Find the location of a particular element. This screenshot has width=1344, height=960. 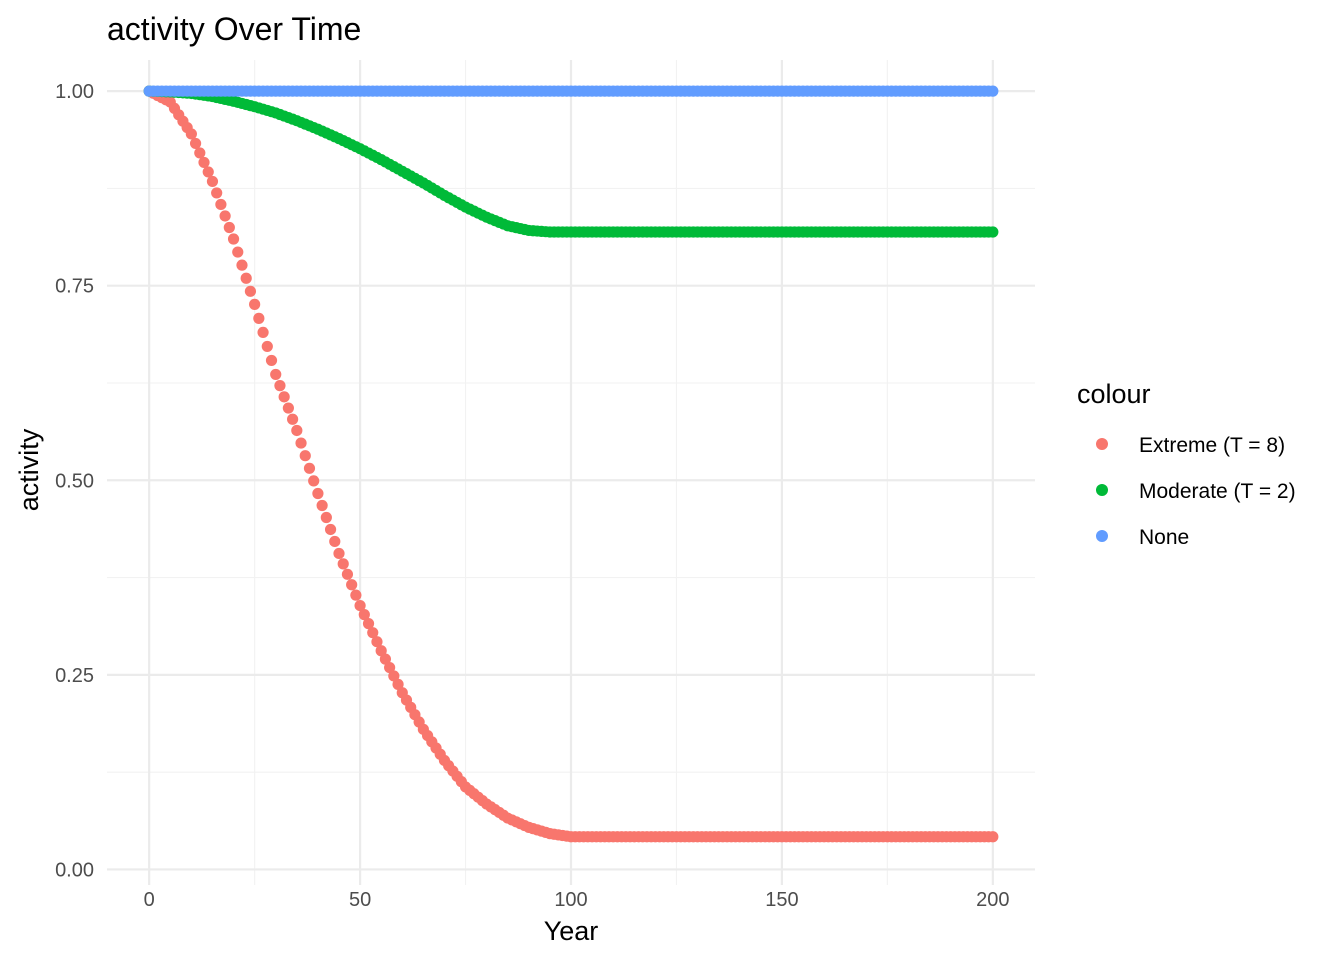

legend-title: colour is located at coordinates (1114, 394).